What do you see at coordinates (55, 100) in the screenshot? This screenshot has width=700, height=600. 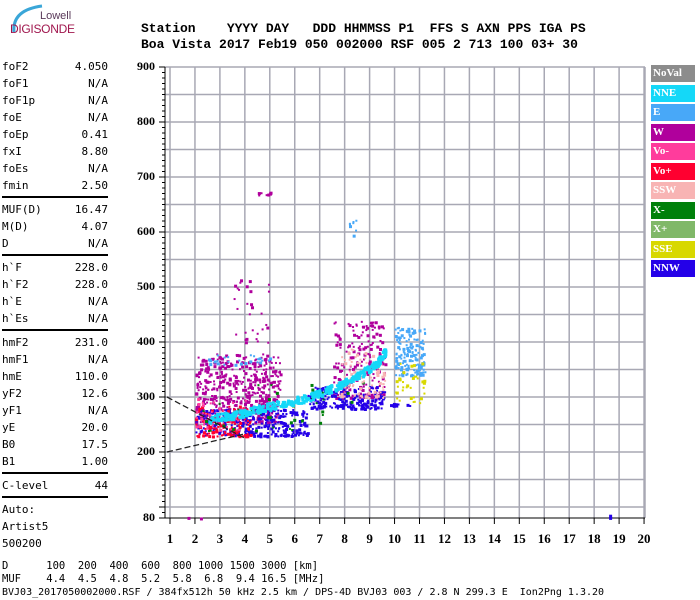 I see `param-row: foF1p N/A` at bounding box center [55, 100].